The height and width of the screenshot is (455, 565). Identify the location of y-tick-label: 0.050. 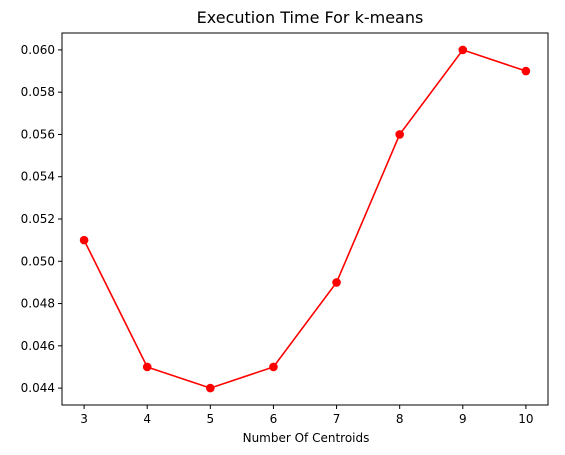
(38, 261).